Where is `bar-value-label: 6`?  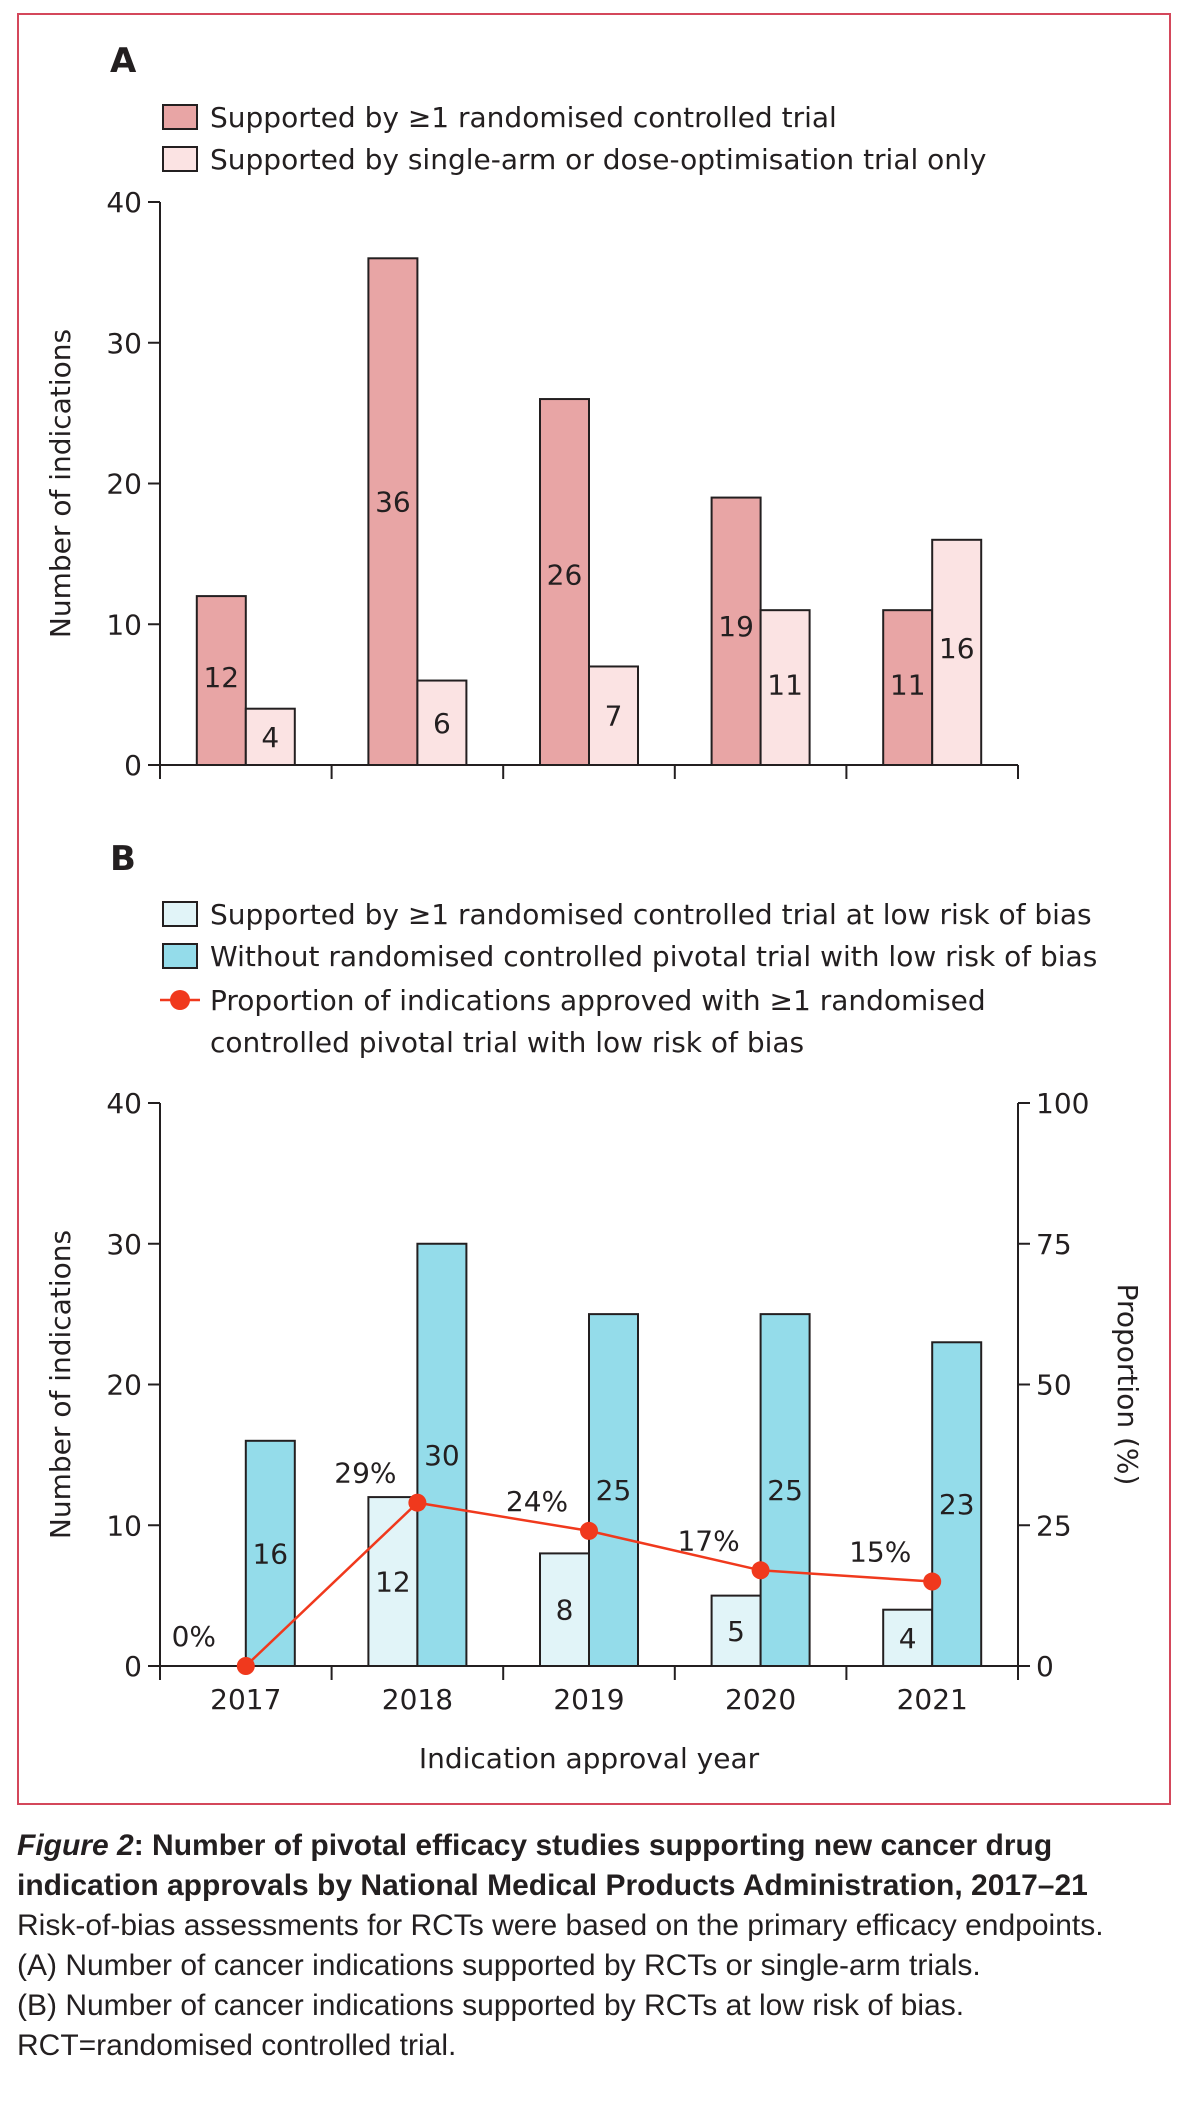
bar-value-label: 6 is located at coordinates (442, 723).